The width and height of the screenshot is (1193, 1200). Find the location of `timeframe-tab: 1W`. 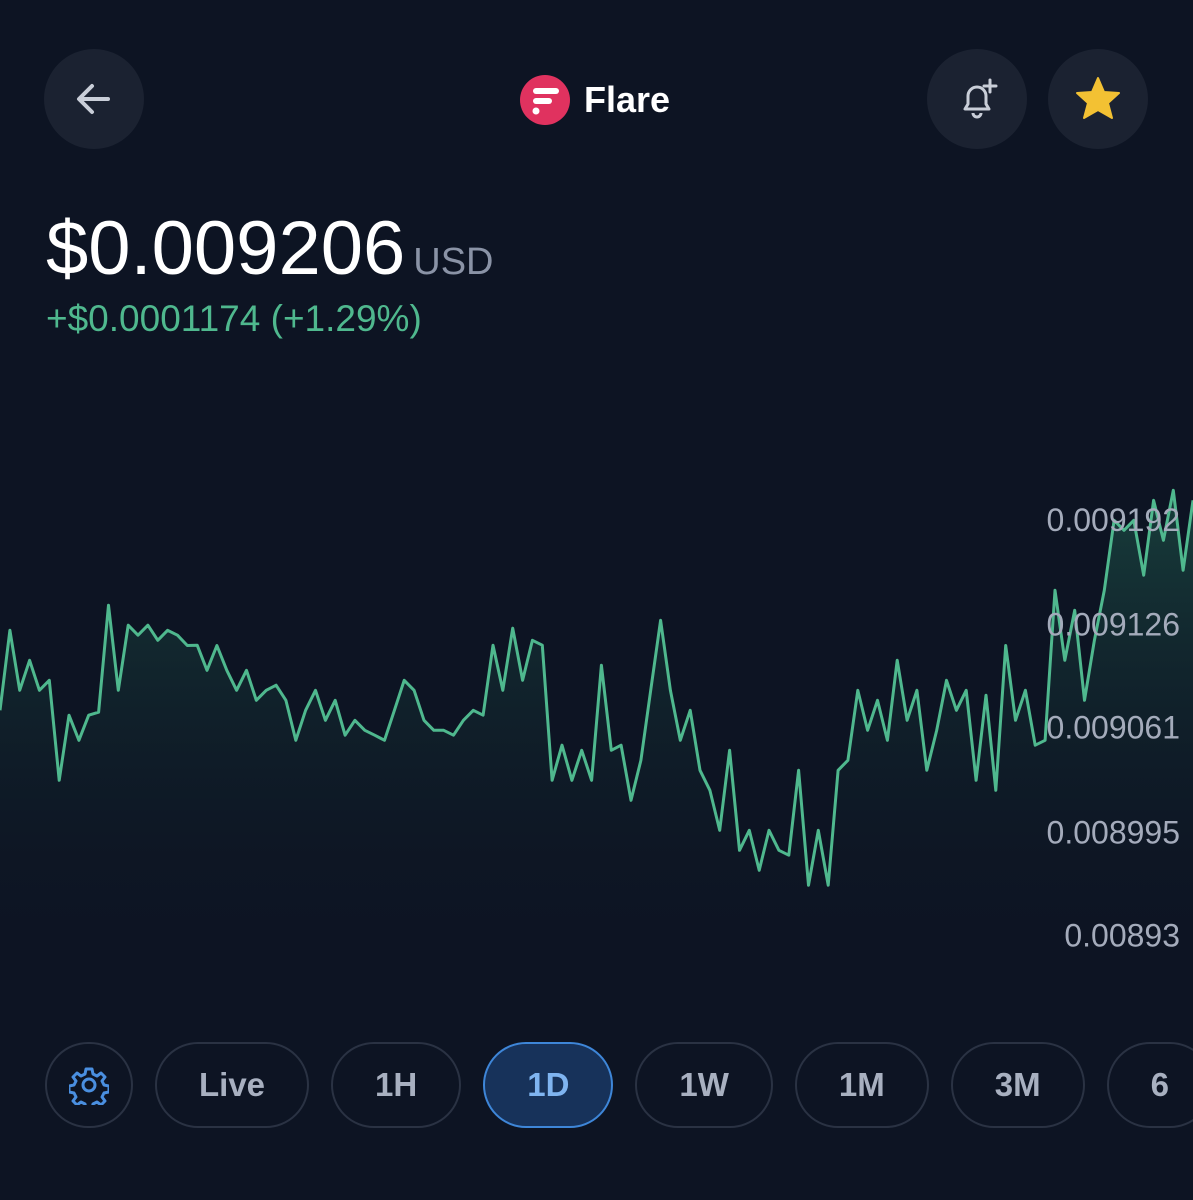

timeframe-tab: 1W is located at coordinates (704, 1085).